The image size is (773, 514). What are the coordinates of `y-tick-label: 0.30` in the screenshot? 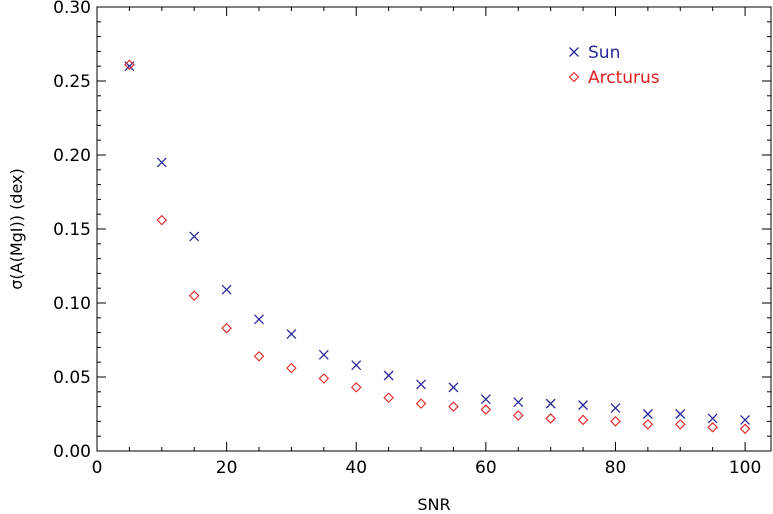 It's located at (72, 9).